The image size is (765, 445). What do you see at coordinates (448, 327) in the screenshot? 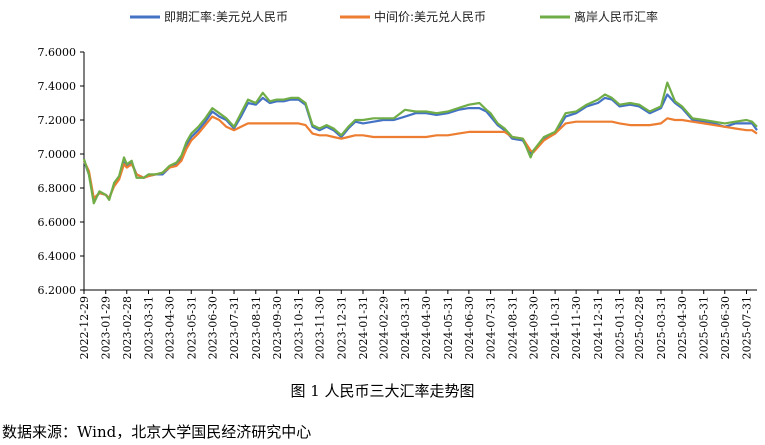
I see `x-tick-label: 2024-05-31` at bounding box center [448, 327].